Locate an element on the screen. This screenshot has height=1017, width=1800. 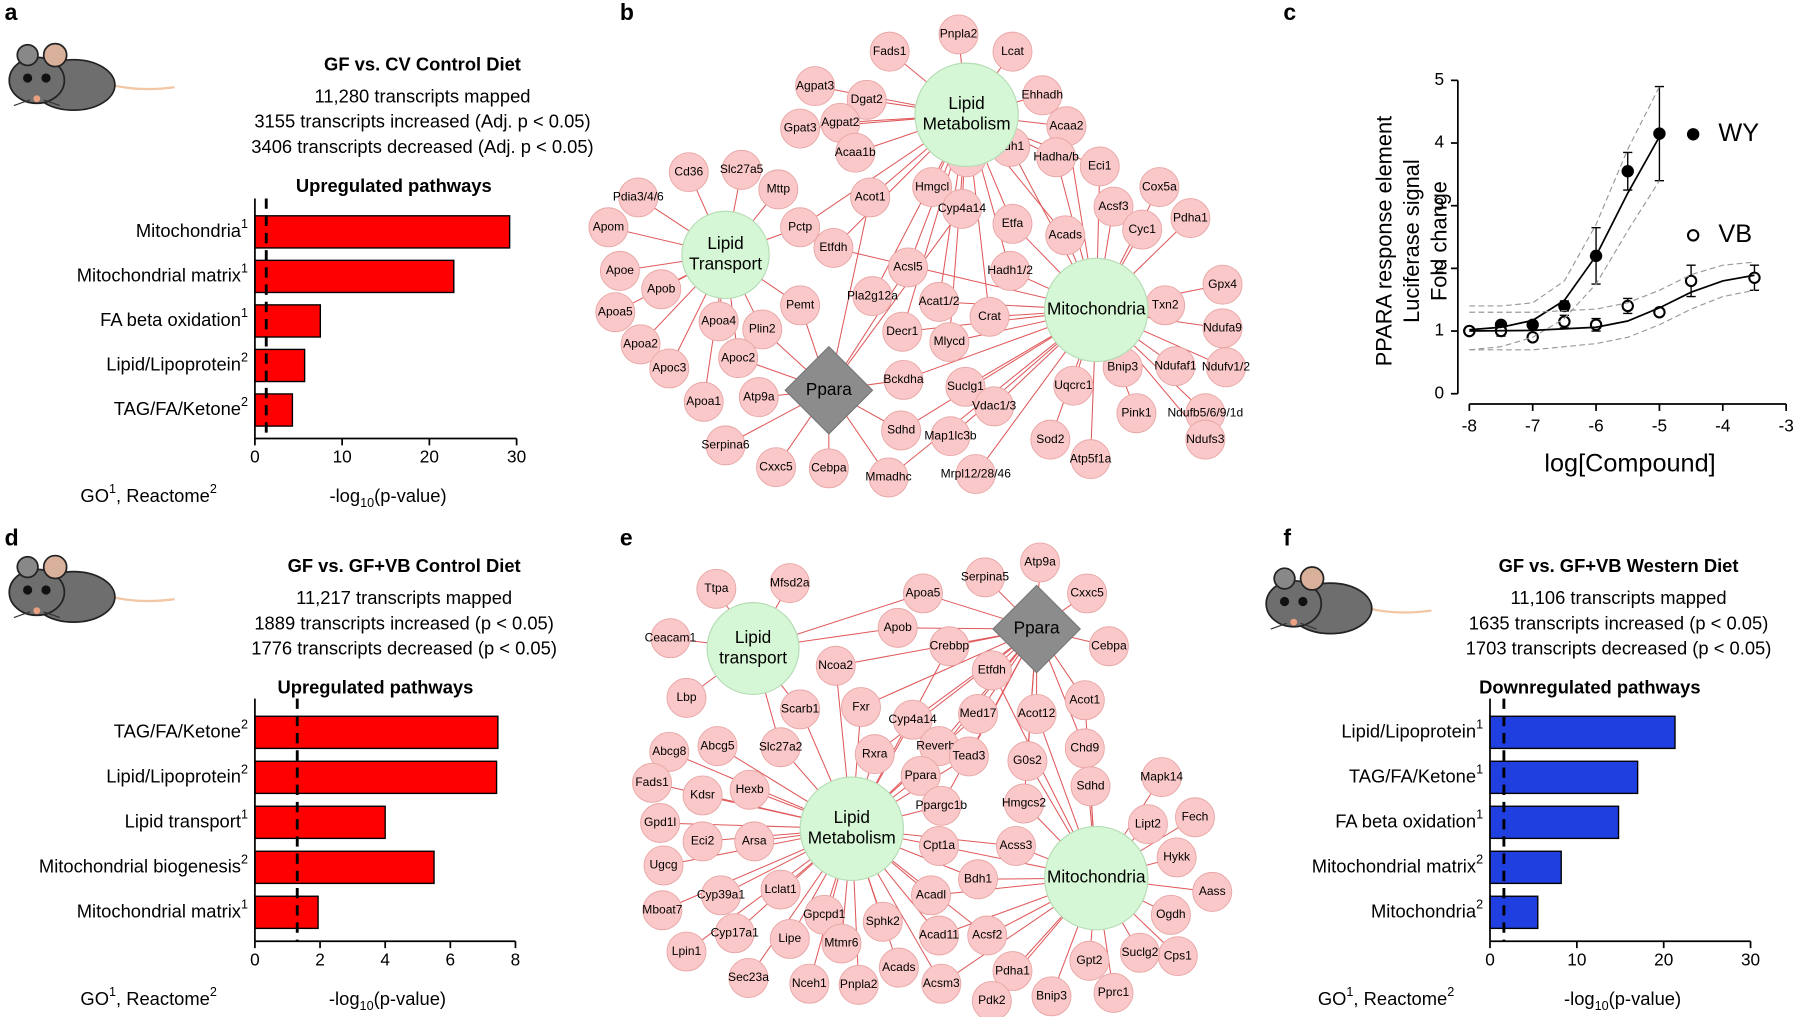
gene-label: Ndufs3 is located at coordinates (1205, 439).